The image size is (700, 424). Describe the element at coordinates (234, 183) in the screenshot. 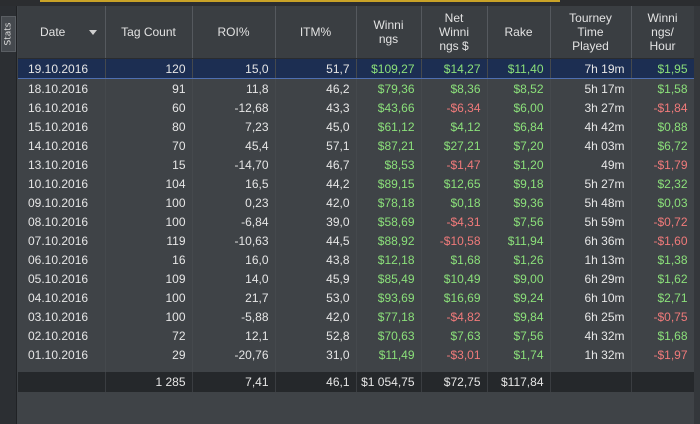

I see `roi-cell: 16,5` at that location.